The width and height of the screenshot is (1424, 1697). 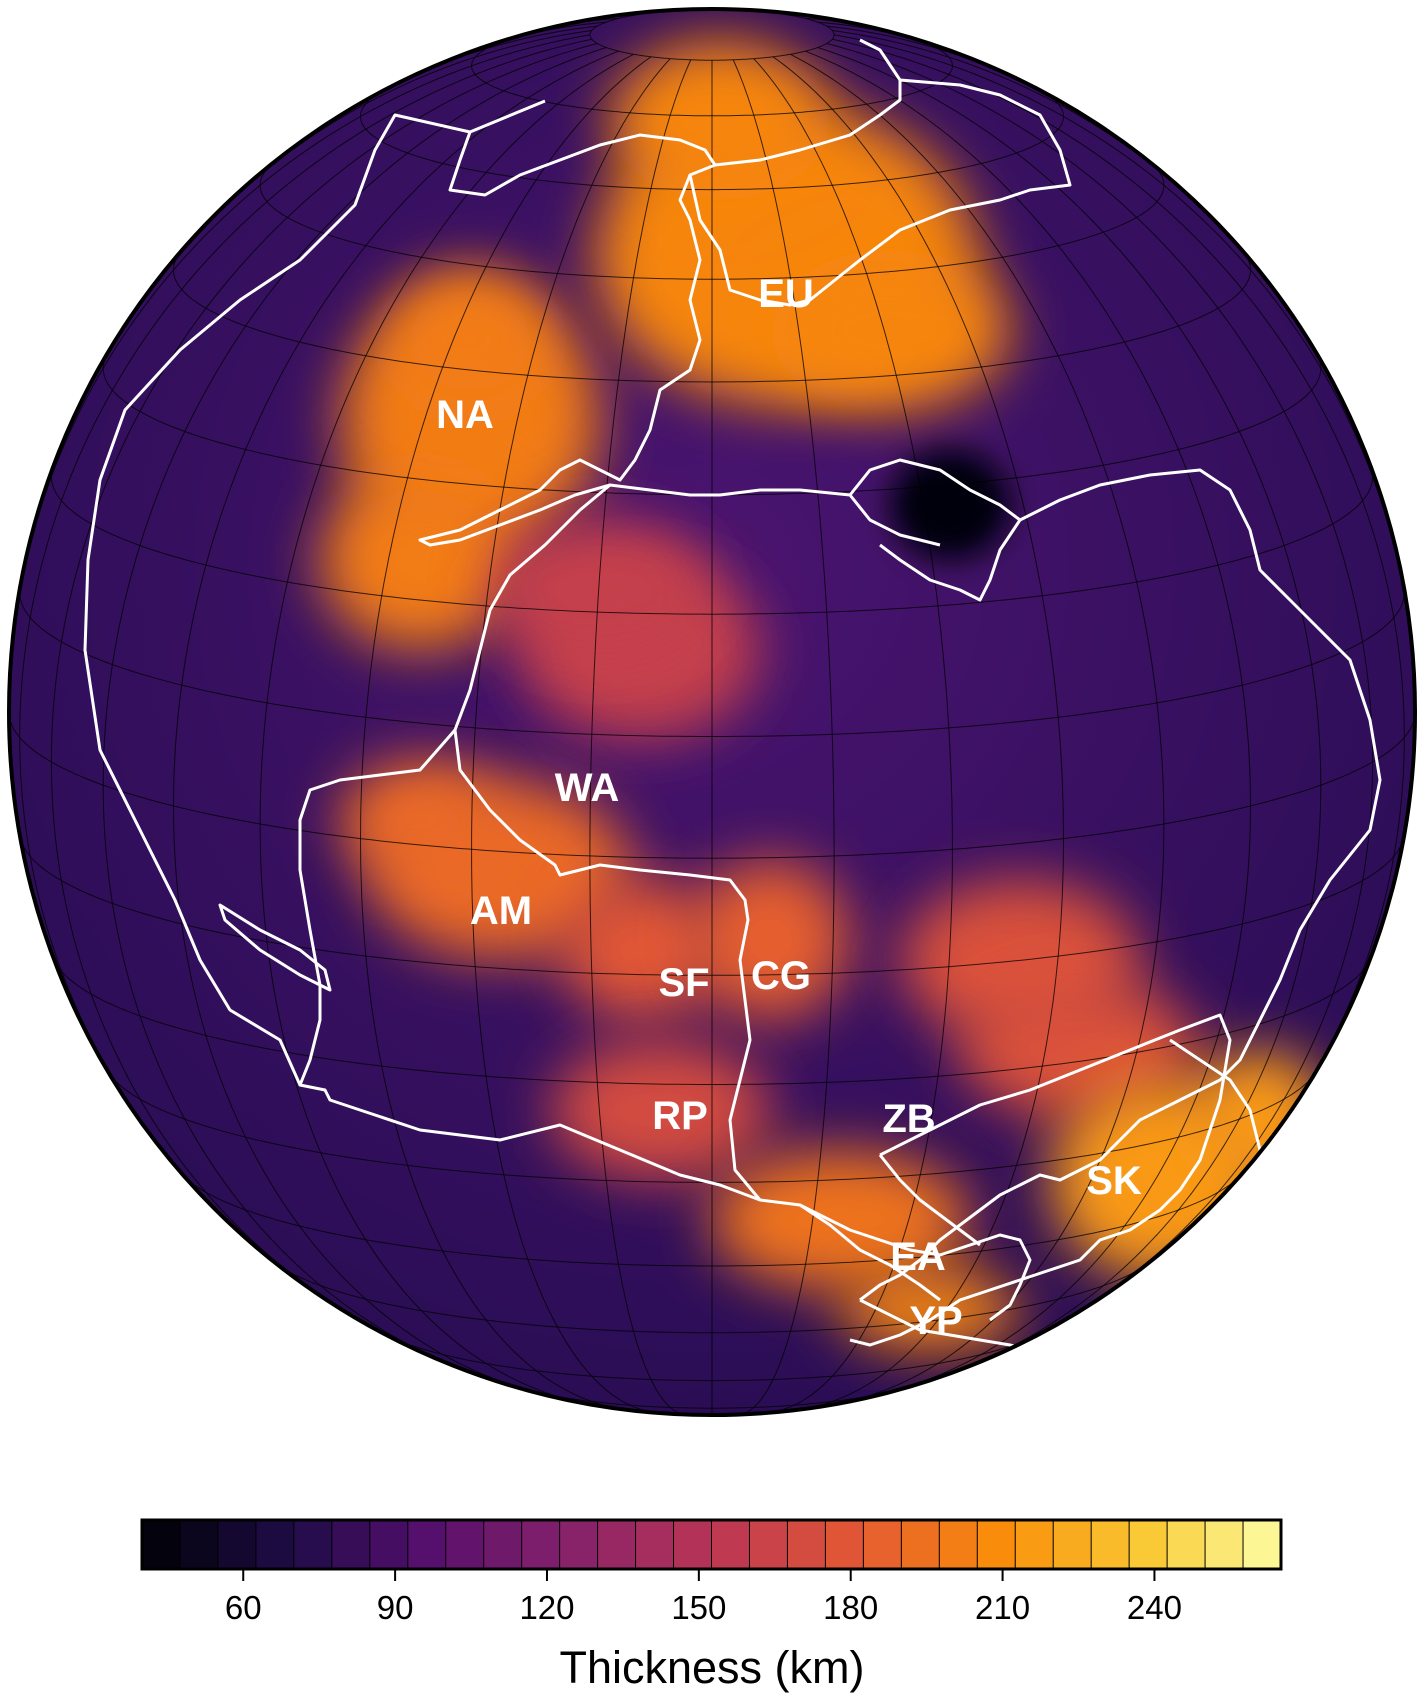 I want to click on coastline-south-america-west, so click(x=377, y=907).